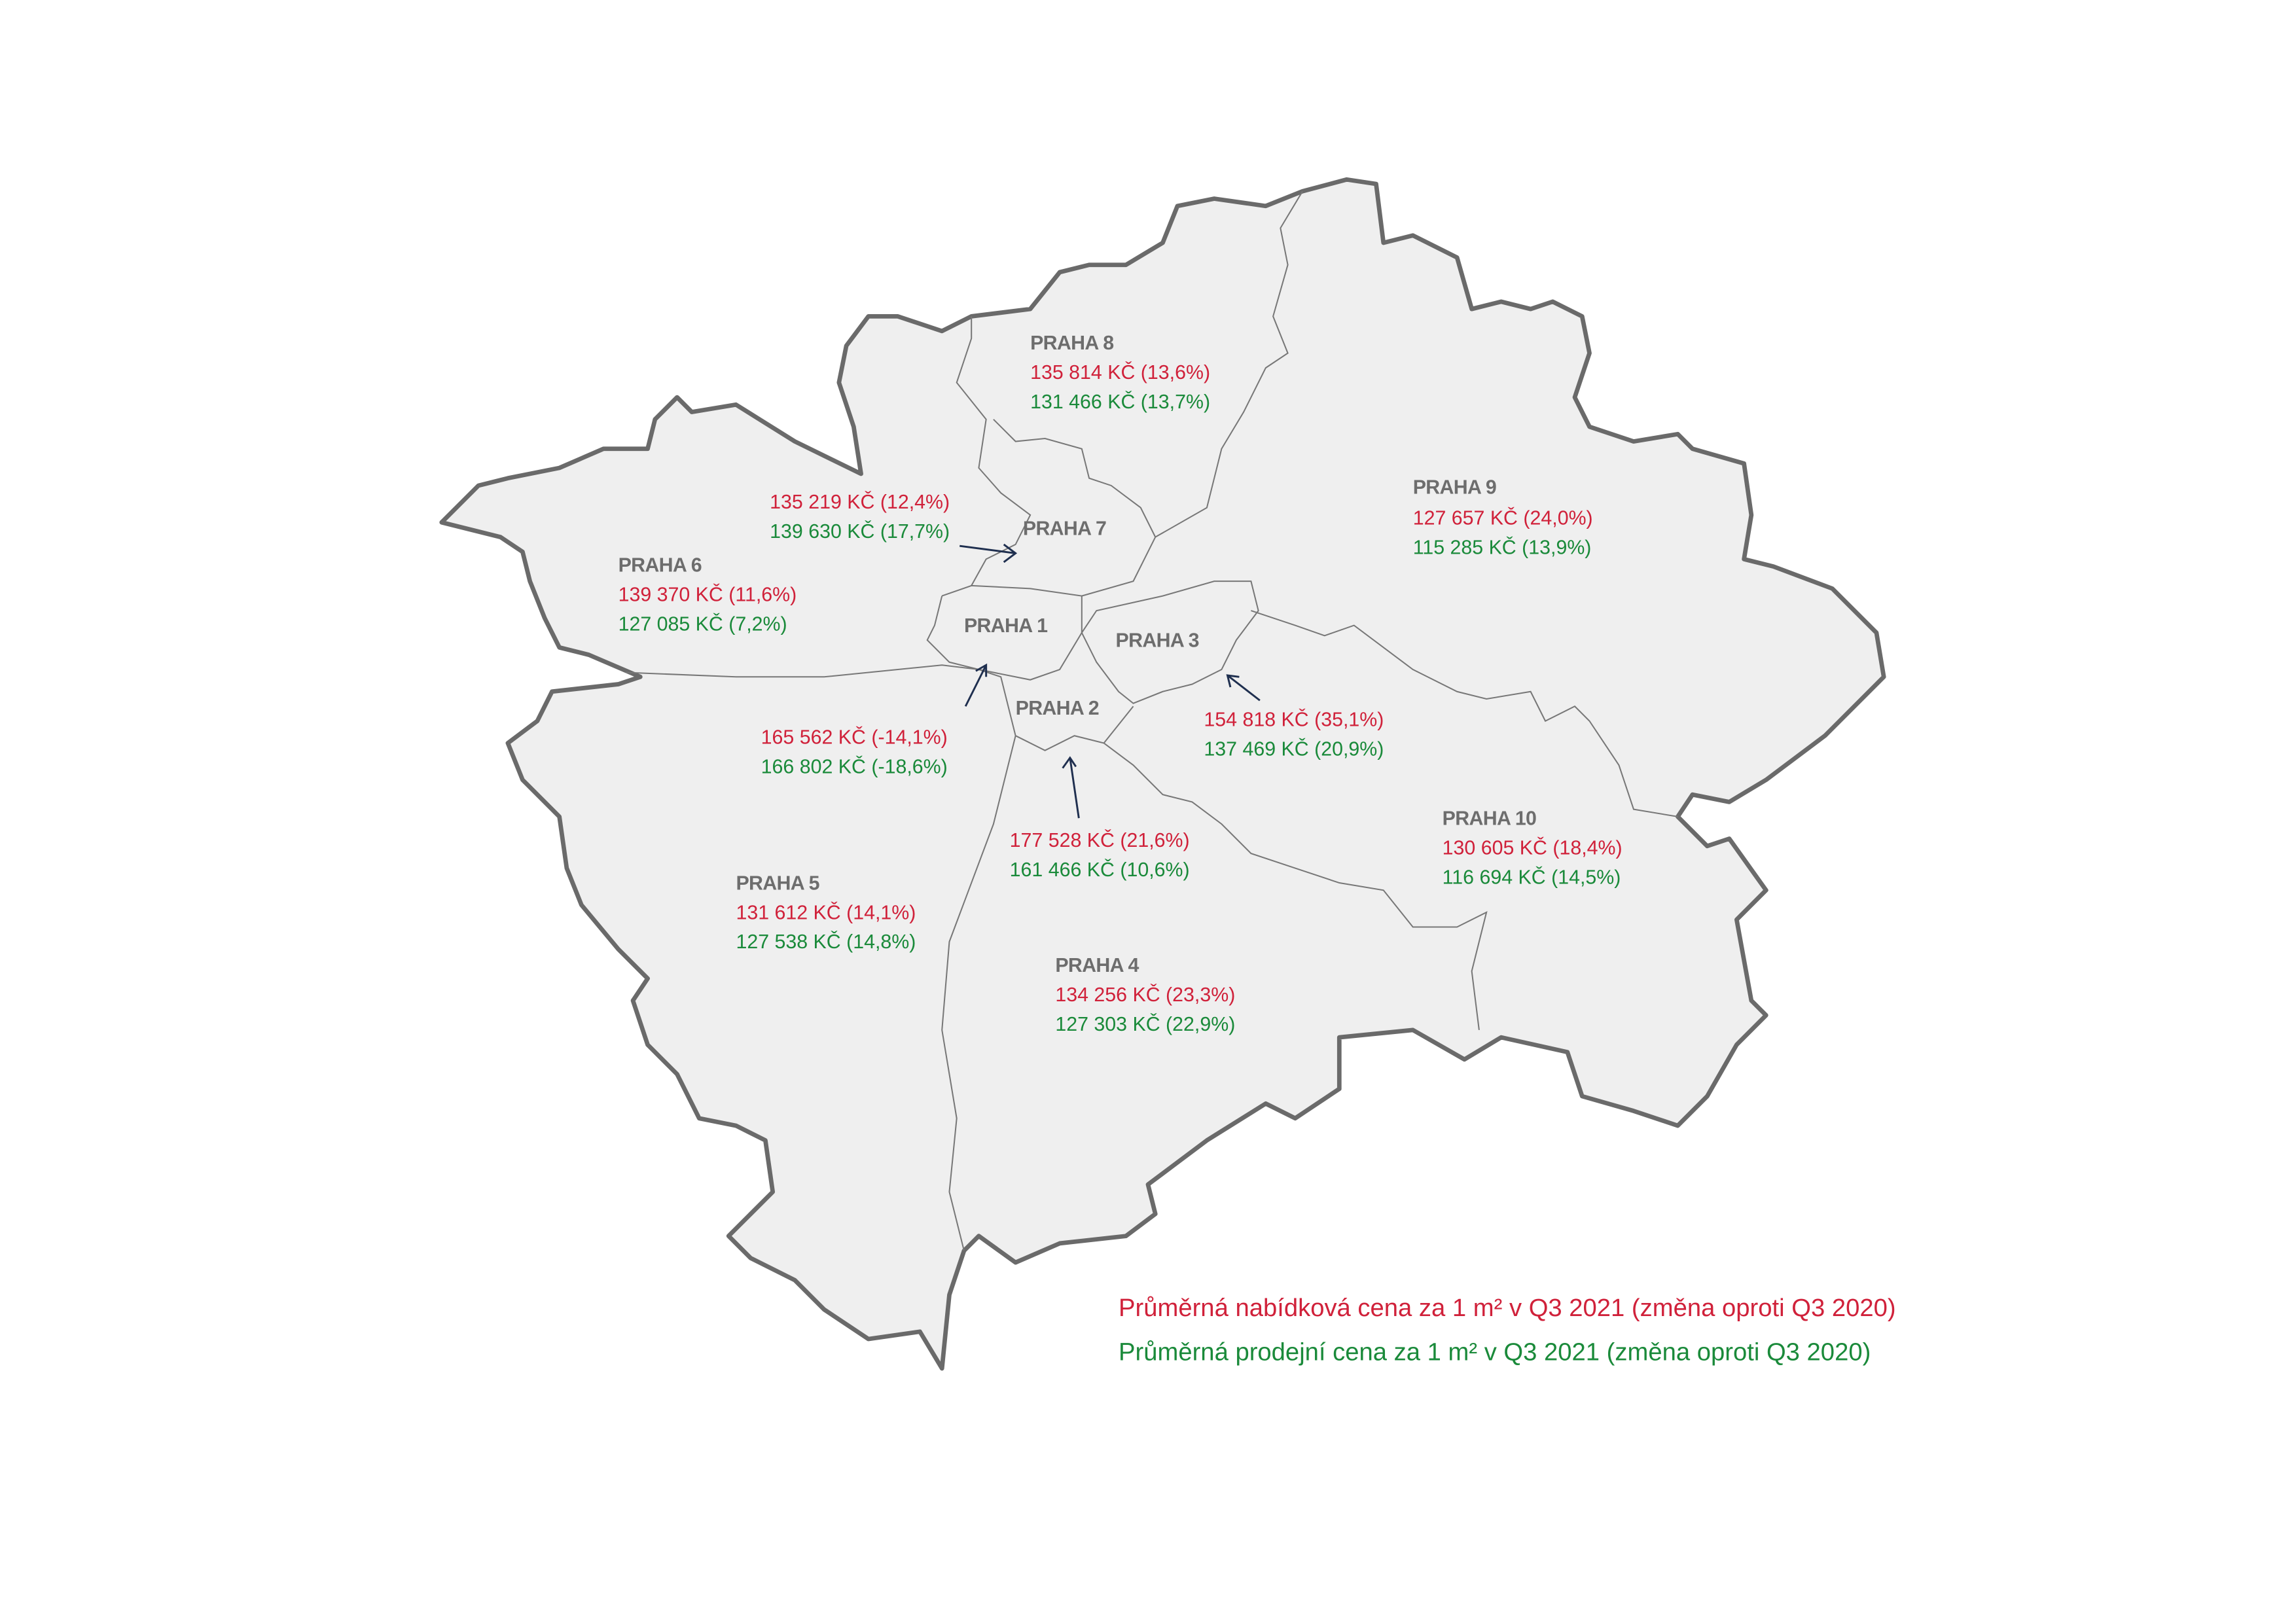  I want to click on offer-price: 139 370 KČ (11,6%), so click(708, 595).